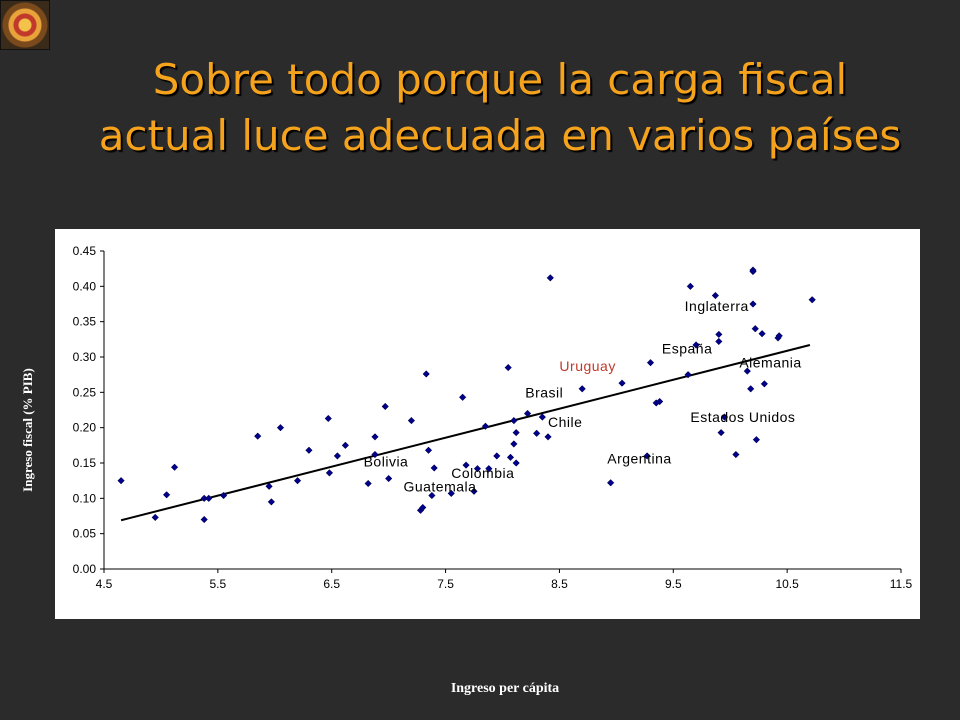 The height and width of the screenshot is (720, 960). What do you see at coordinates (687, 348) in the screenshot?
I see `country-label: España` at bounding box center [687, 348].